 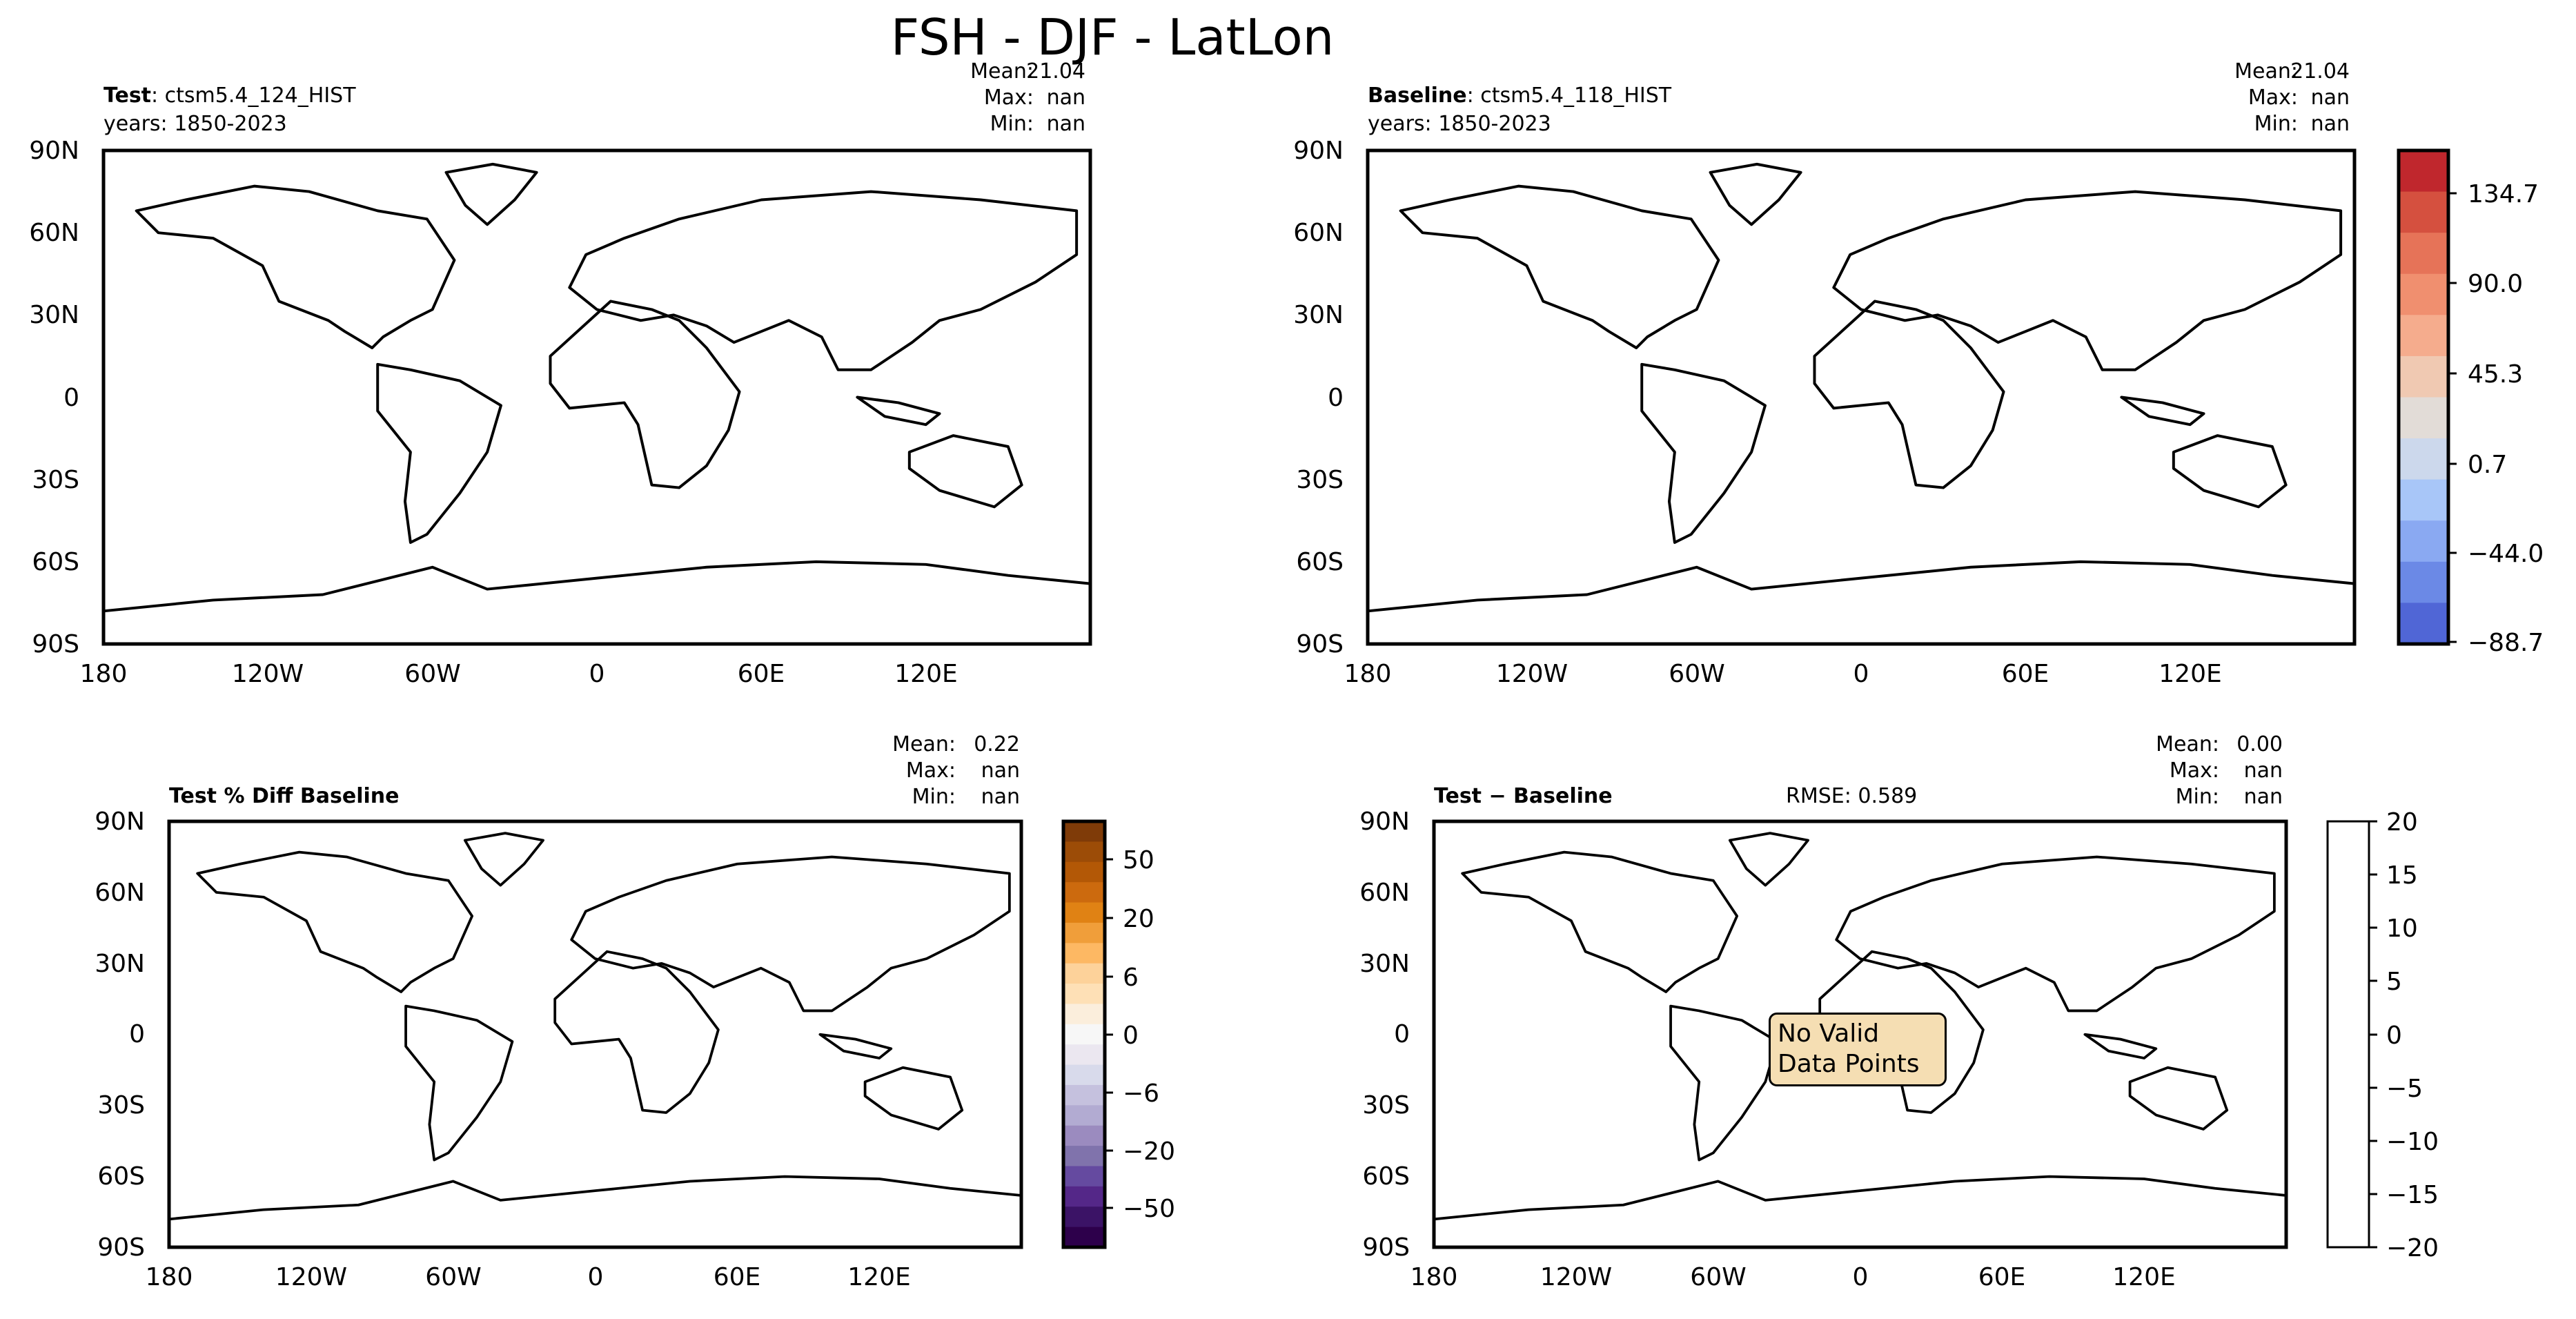 What do you see at coordinates (1336, 398) in the screenshot?
I see `baseline-lat-tick: 0` at bounding box center [1336, 398].